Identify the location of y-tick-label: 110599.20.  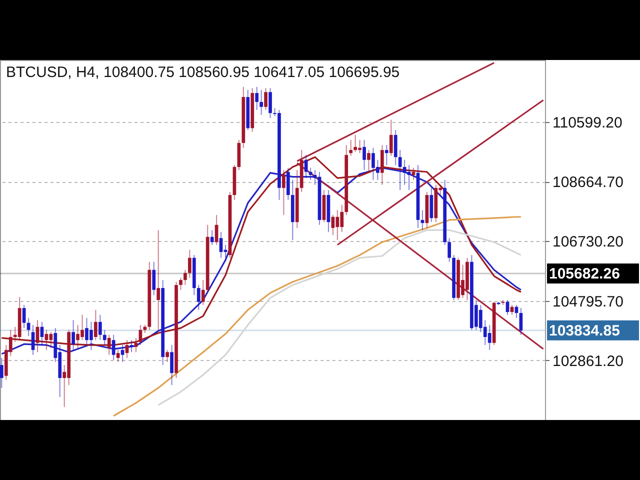
(587, 123).